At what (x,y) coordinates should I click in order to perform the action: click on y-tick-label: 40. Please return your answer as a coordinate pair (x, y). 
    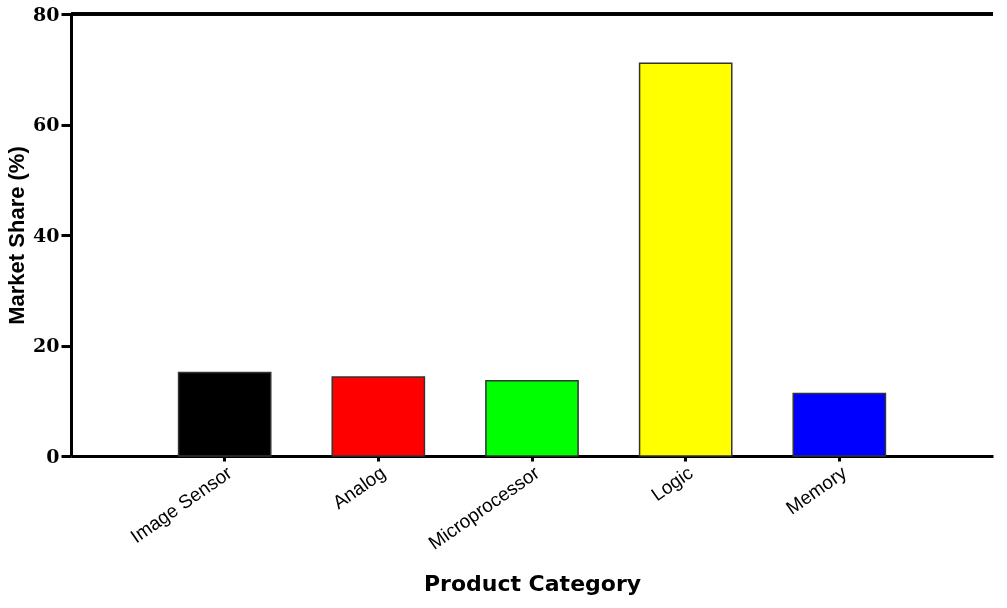
    Looking at the image, I should click on (46, 234).